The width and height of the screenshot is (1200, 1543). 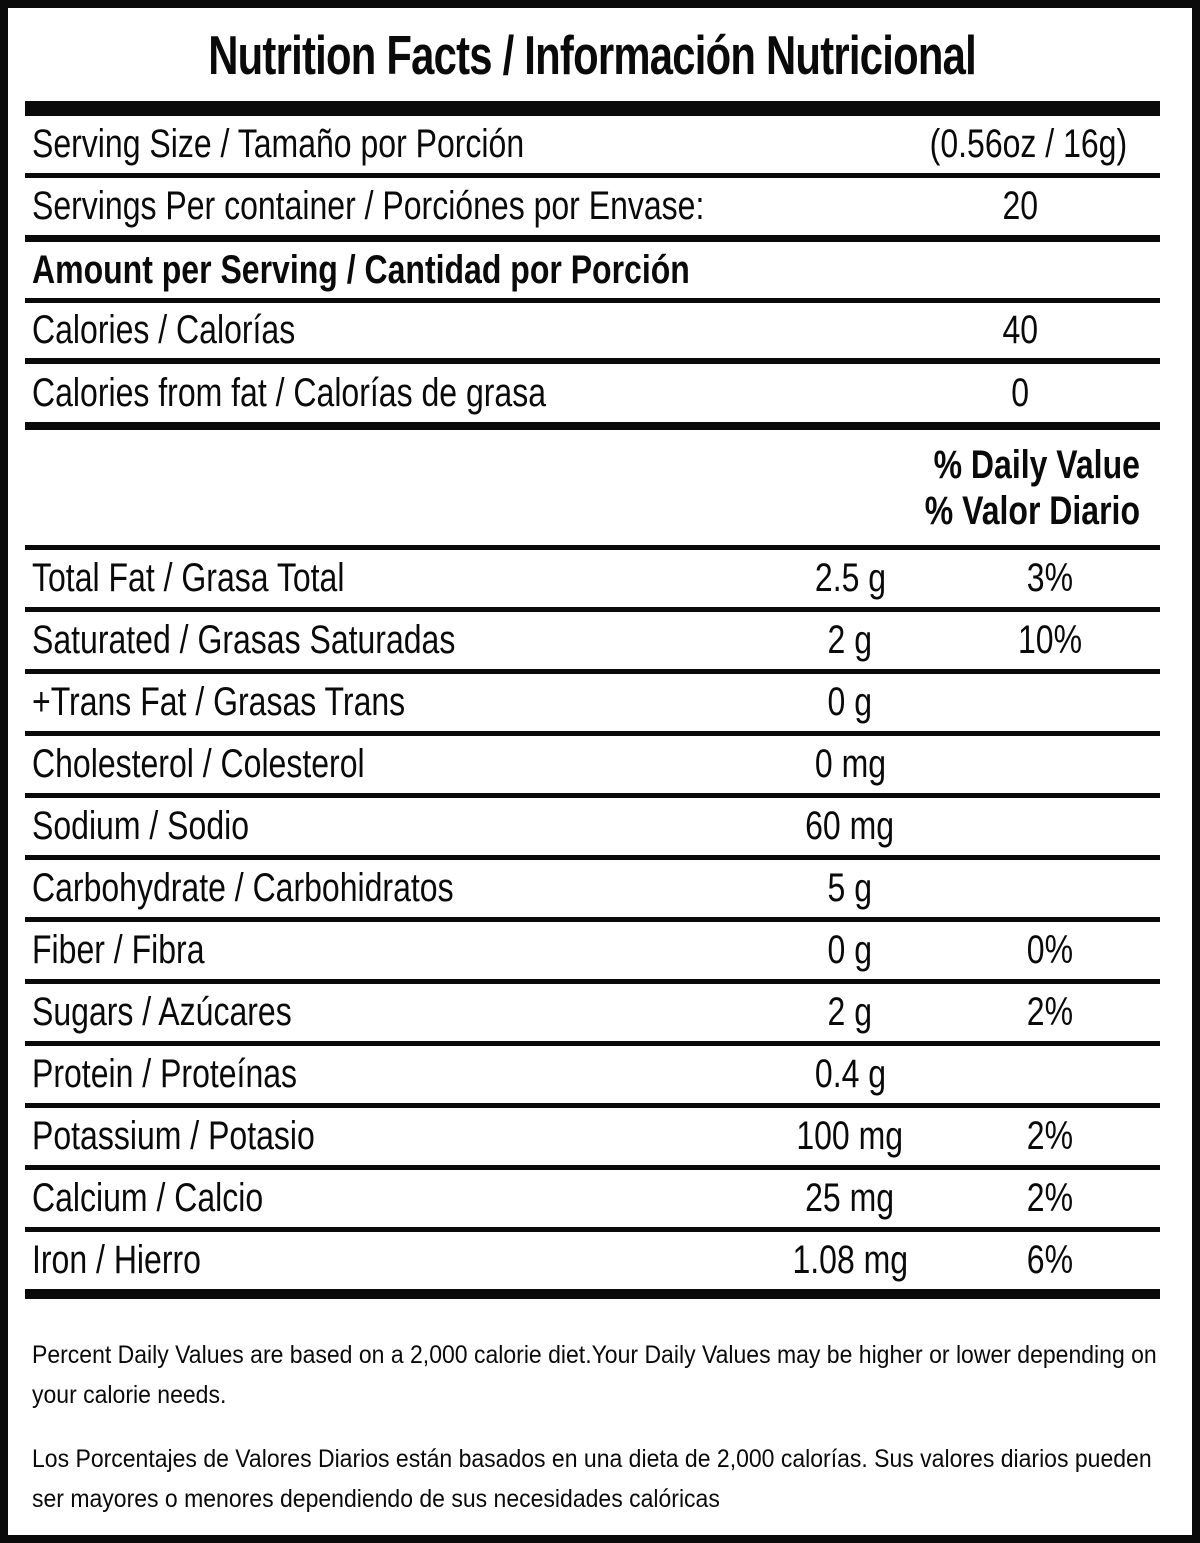 What do you see at coordinates (141, 826) in the screenshot?
I see `nutrient-label: Sodium / Sodio` at bounding box center [141, 826].